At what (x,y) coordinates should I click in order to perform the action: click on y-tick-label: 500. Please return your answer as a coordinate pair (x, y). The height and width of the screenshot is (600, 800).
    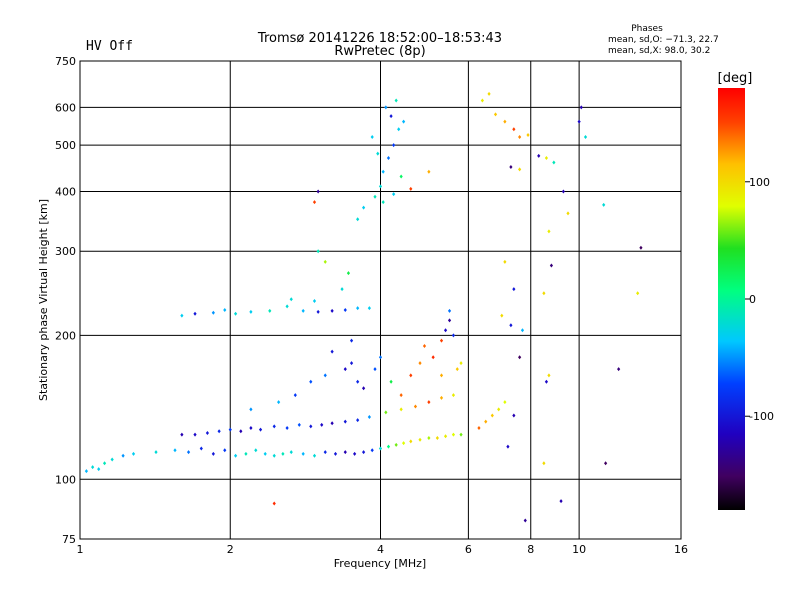
    Looking at the image, I should click on (65, 145).